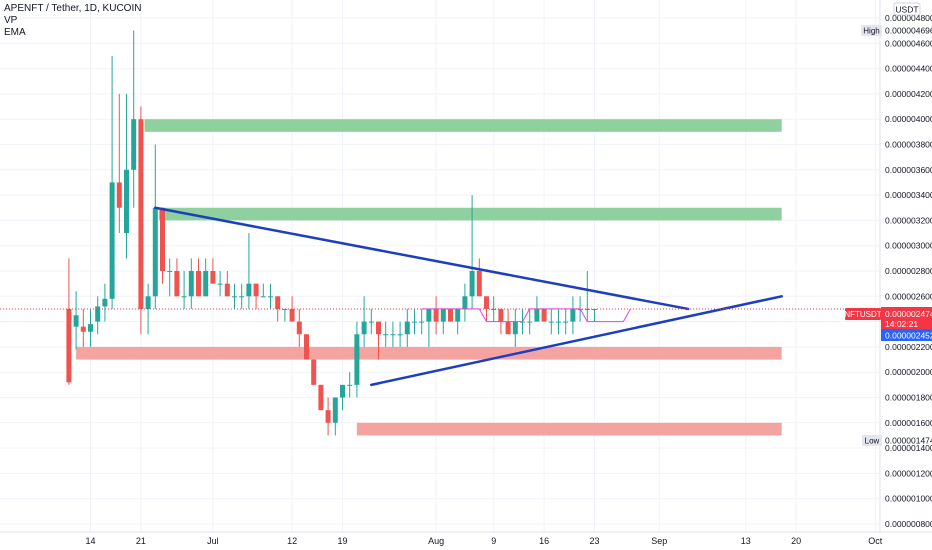  I want to click on price-tick-label: 0.000001000, so click(908, 499).